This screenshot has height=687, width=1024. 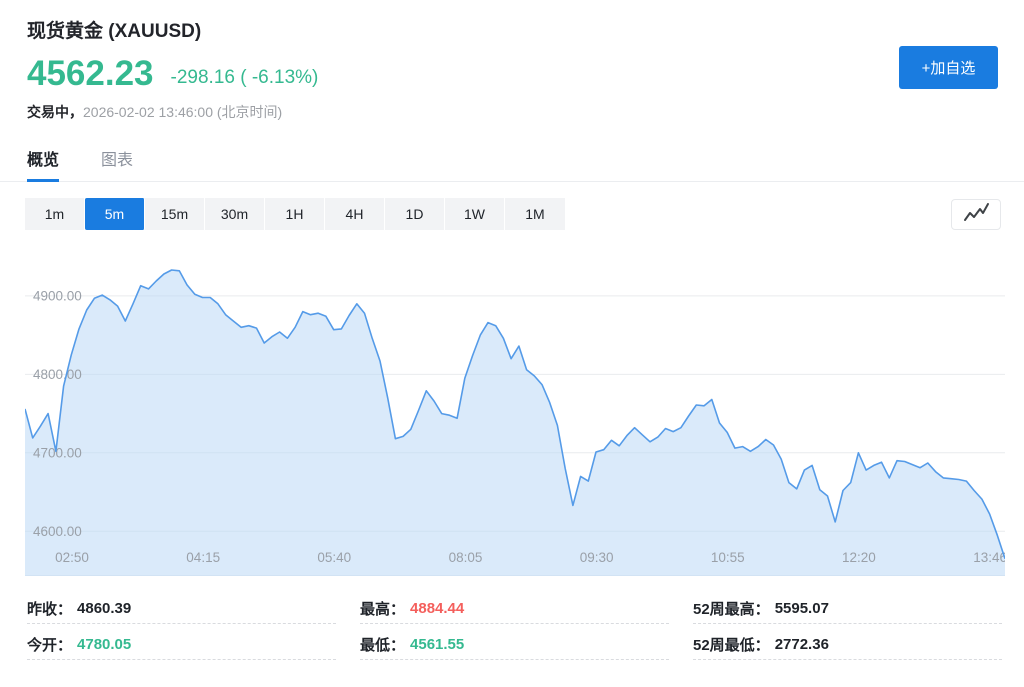 What do you see at coordinates (57, 374) in the screenshot?
I see `y-tick-label: 4800.00` at bounding box center [57, 374].